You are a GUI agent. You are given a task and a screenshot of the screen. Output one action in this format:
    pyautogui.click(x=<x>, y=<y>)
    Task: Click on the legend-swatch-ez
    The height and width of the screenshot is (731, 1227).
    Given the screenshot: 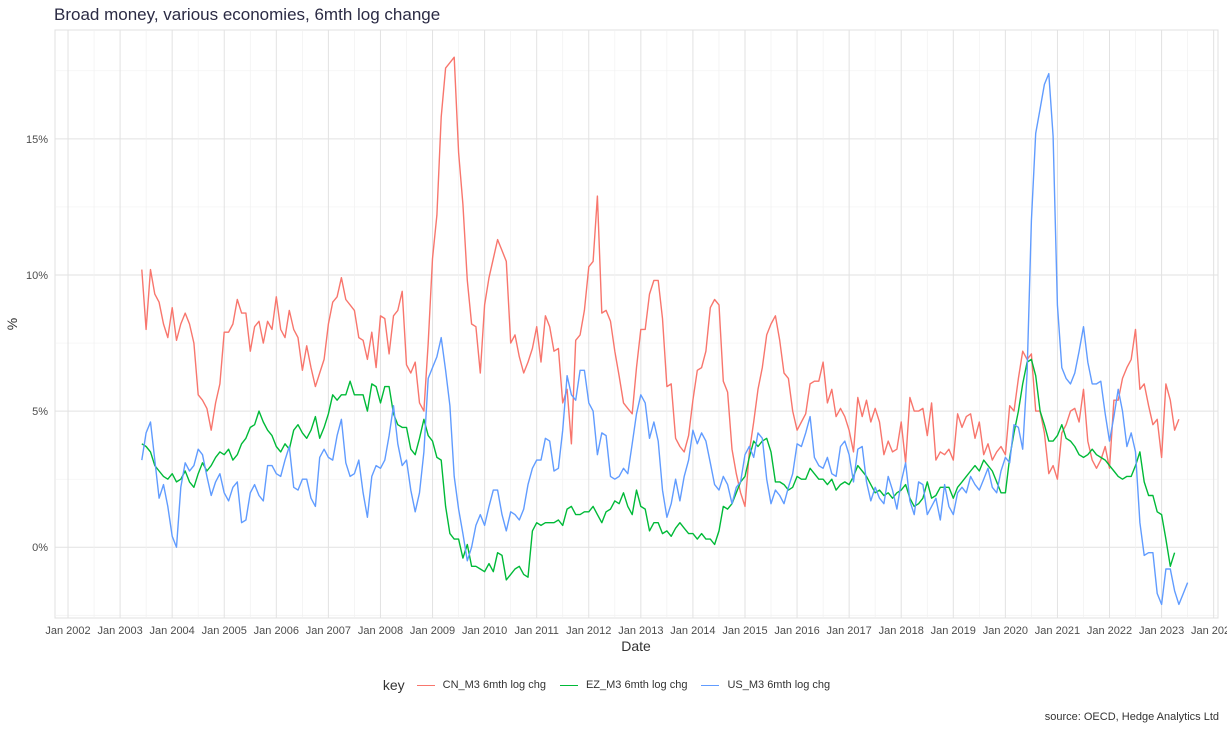 What is the action you would take?
    pyautogui.click(x=568, y=685)
    